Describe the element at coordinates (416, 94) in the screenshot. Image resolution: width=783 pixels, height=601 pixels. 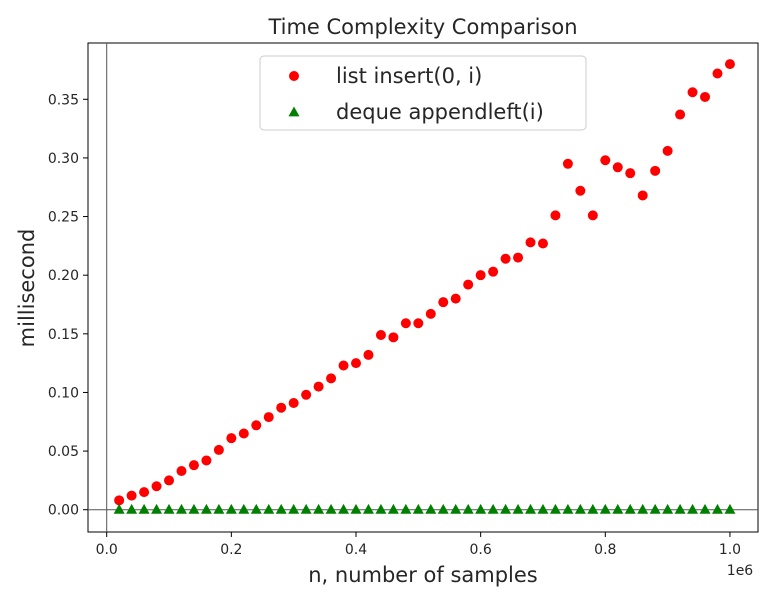
I see `legend-items: list insert(0, i) deque appendleft(i)` at that location.